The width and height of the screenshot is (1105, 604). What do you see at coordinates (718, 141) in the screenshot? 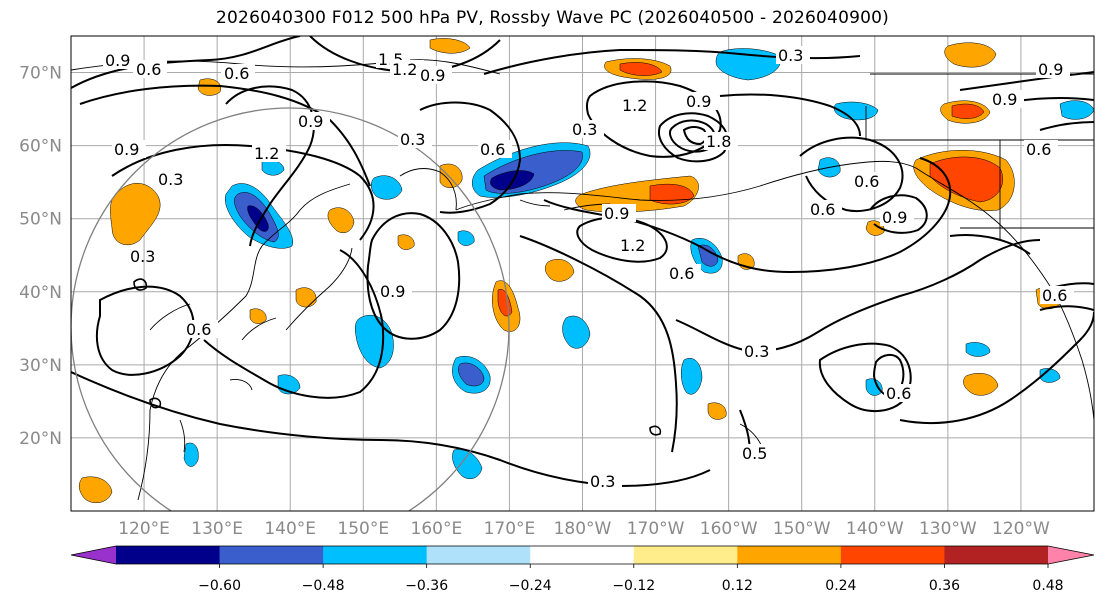
I see `contour-label: 1.8` at bounding box center [718, 141].